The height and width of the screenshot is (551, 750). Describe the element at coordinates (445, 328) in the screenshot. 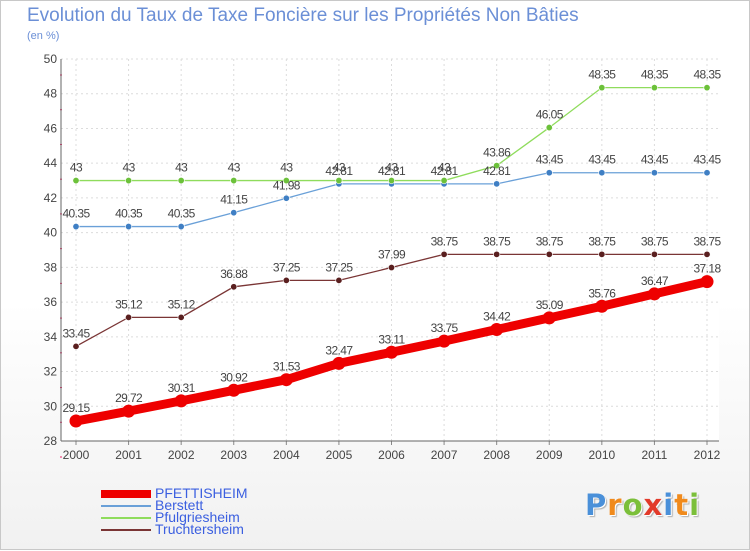

I see `data-label-pfettisheim: 33.75` at that location.